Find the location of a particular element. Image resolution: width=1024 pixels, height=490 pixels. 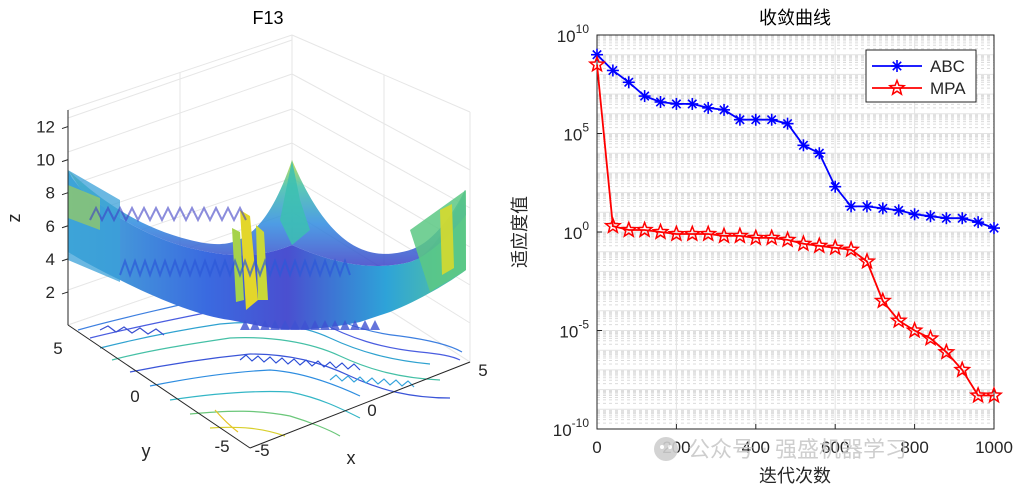

legend: ABC MPA is located at coordinates (921, 76).